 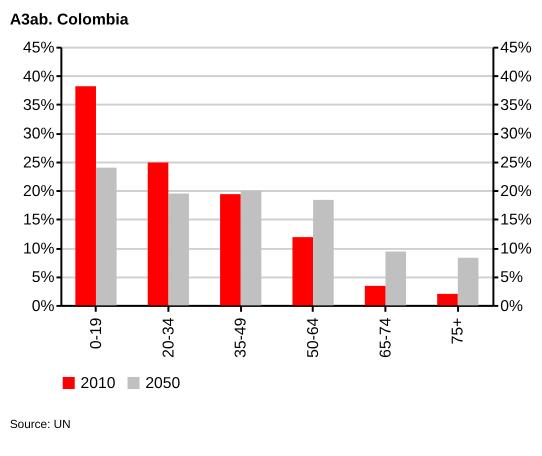 I want to click on y2-tick-label: 10%, so click(x=516, y=249).